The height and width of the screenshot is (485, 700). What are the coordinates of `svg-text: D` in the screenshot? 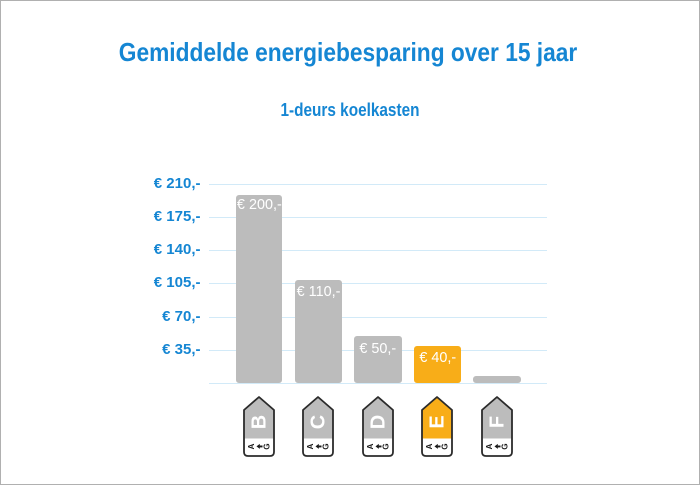 It's located at (378, 421).